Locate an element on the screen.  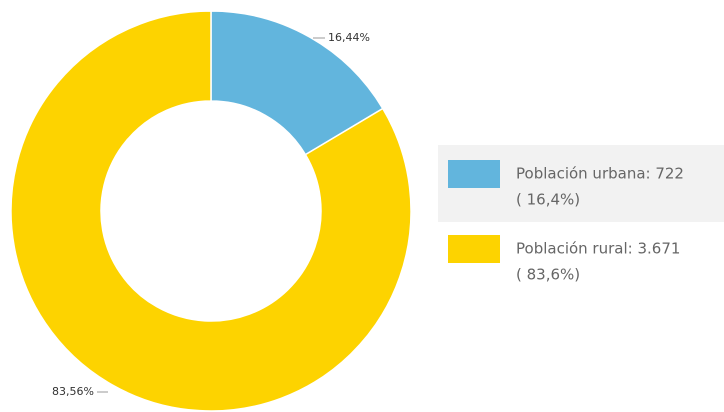
data-label: 16,44% is located at coordinates (349, 37).